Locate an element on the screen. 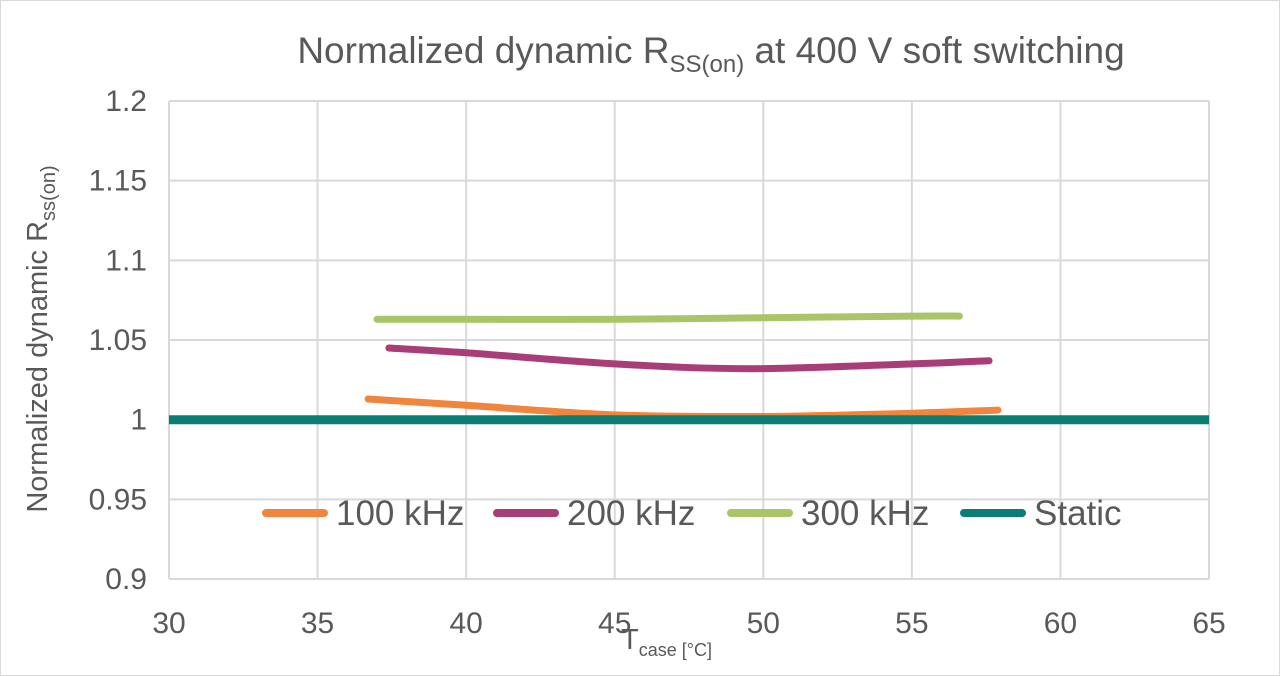  series-line-300-khz is located at coordinates (668, 317).